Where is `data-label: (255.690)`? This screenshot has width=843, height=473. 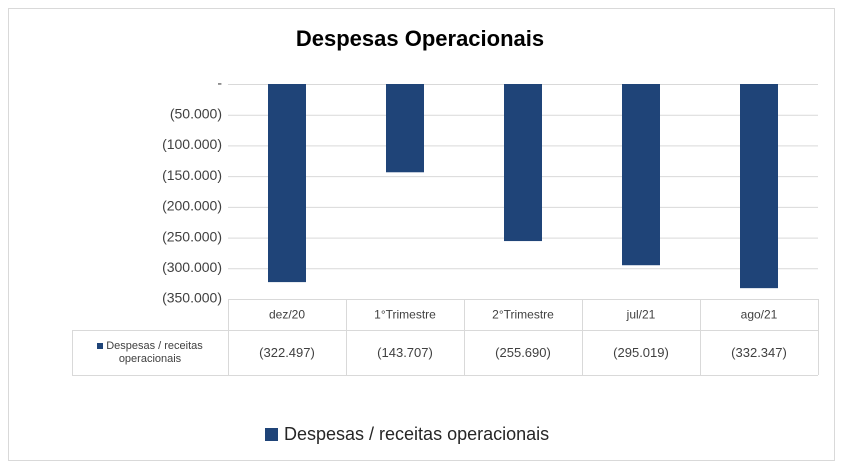
data-label: (255.690) is located at coordinates (523, 352).